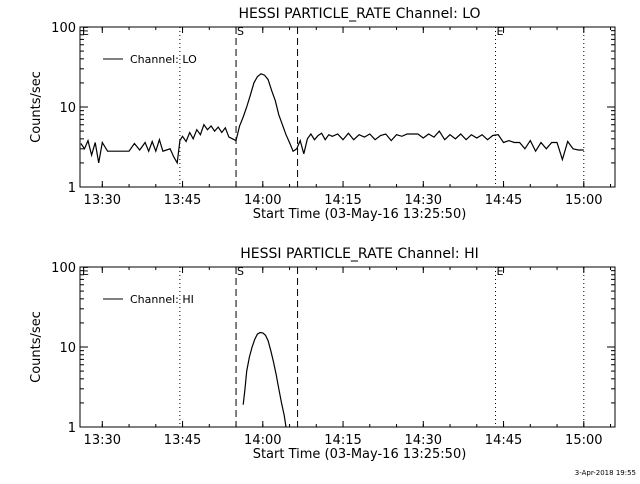 The height and width of the screenshot is (484, 640). What do you see at coordinates (605, 473) in the screenshot?
I see `footer-timestamp: 3-Apr-2018 19:55` at bounding box center [605, 473].